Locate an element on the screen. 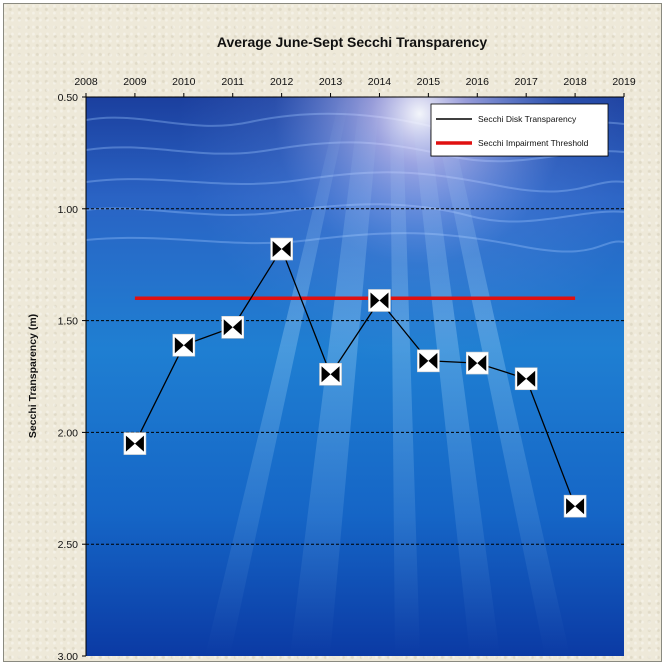  chart-title: Average June-Sept Secchi Transparency is located at coordinates (352, 42).